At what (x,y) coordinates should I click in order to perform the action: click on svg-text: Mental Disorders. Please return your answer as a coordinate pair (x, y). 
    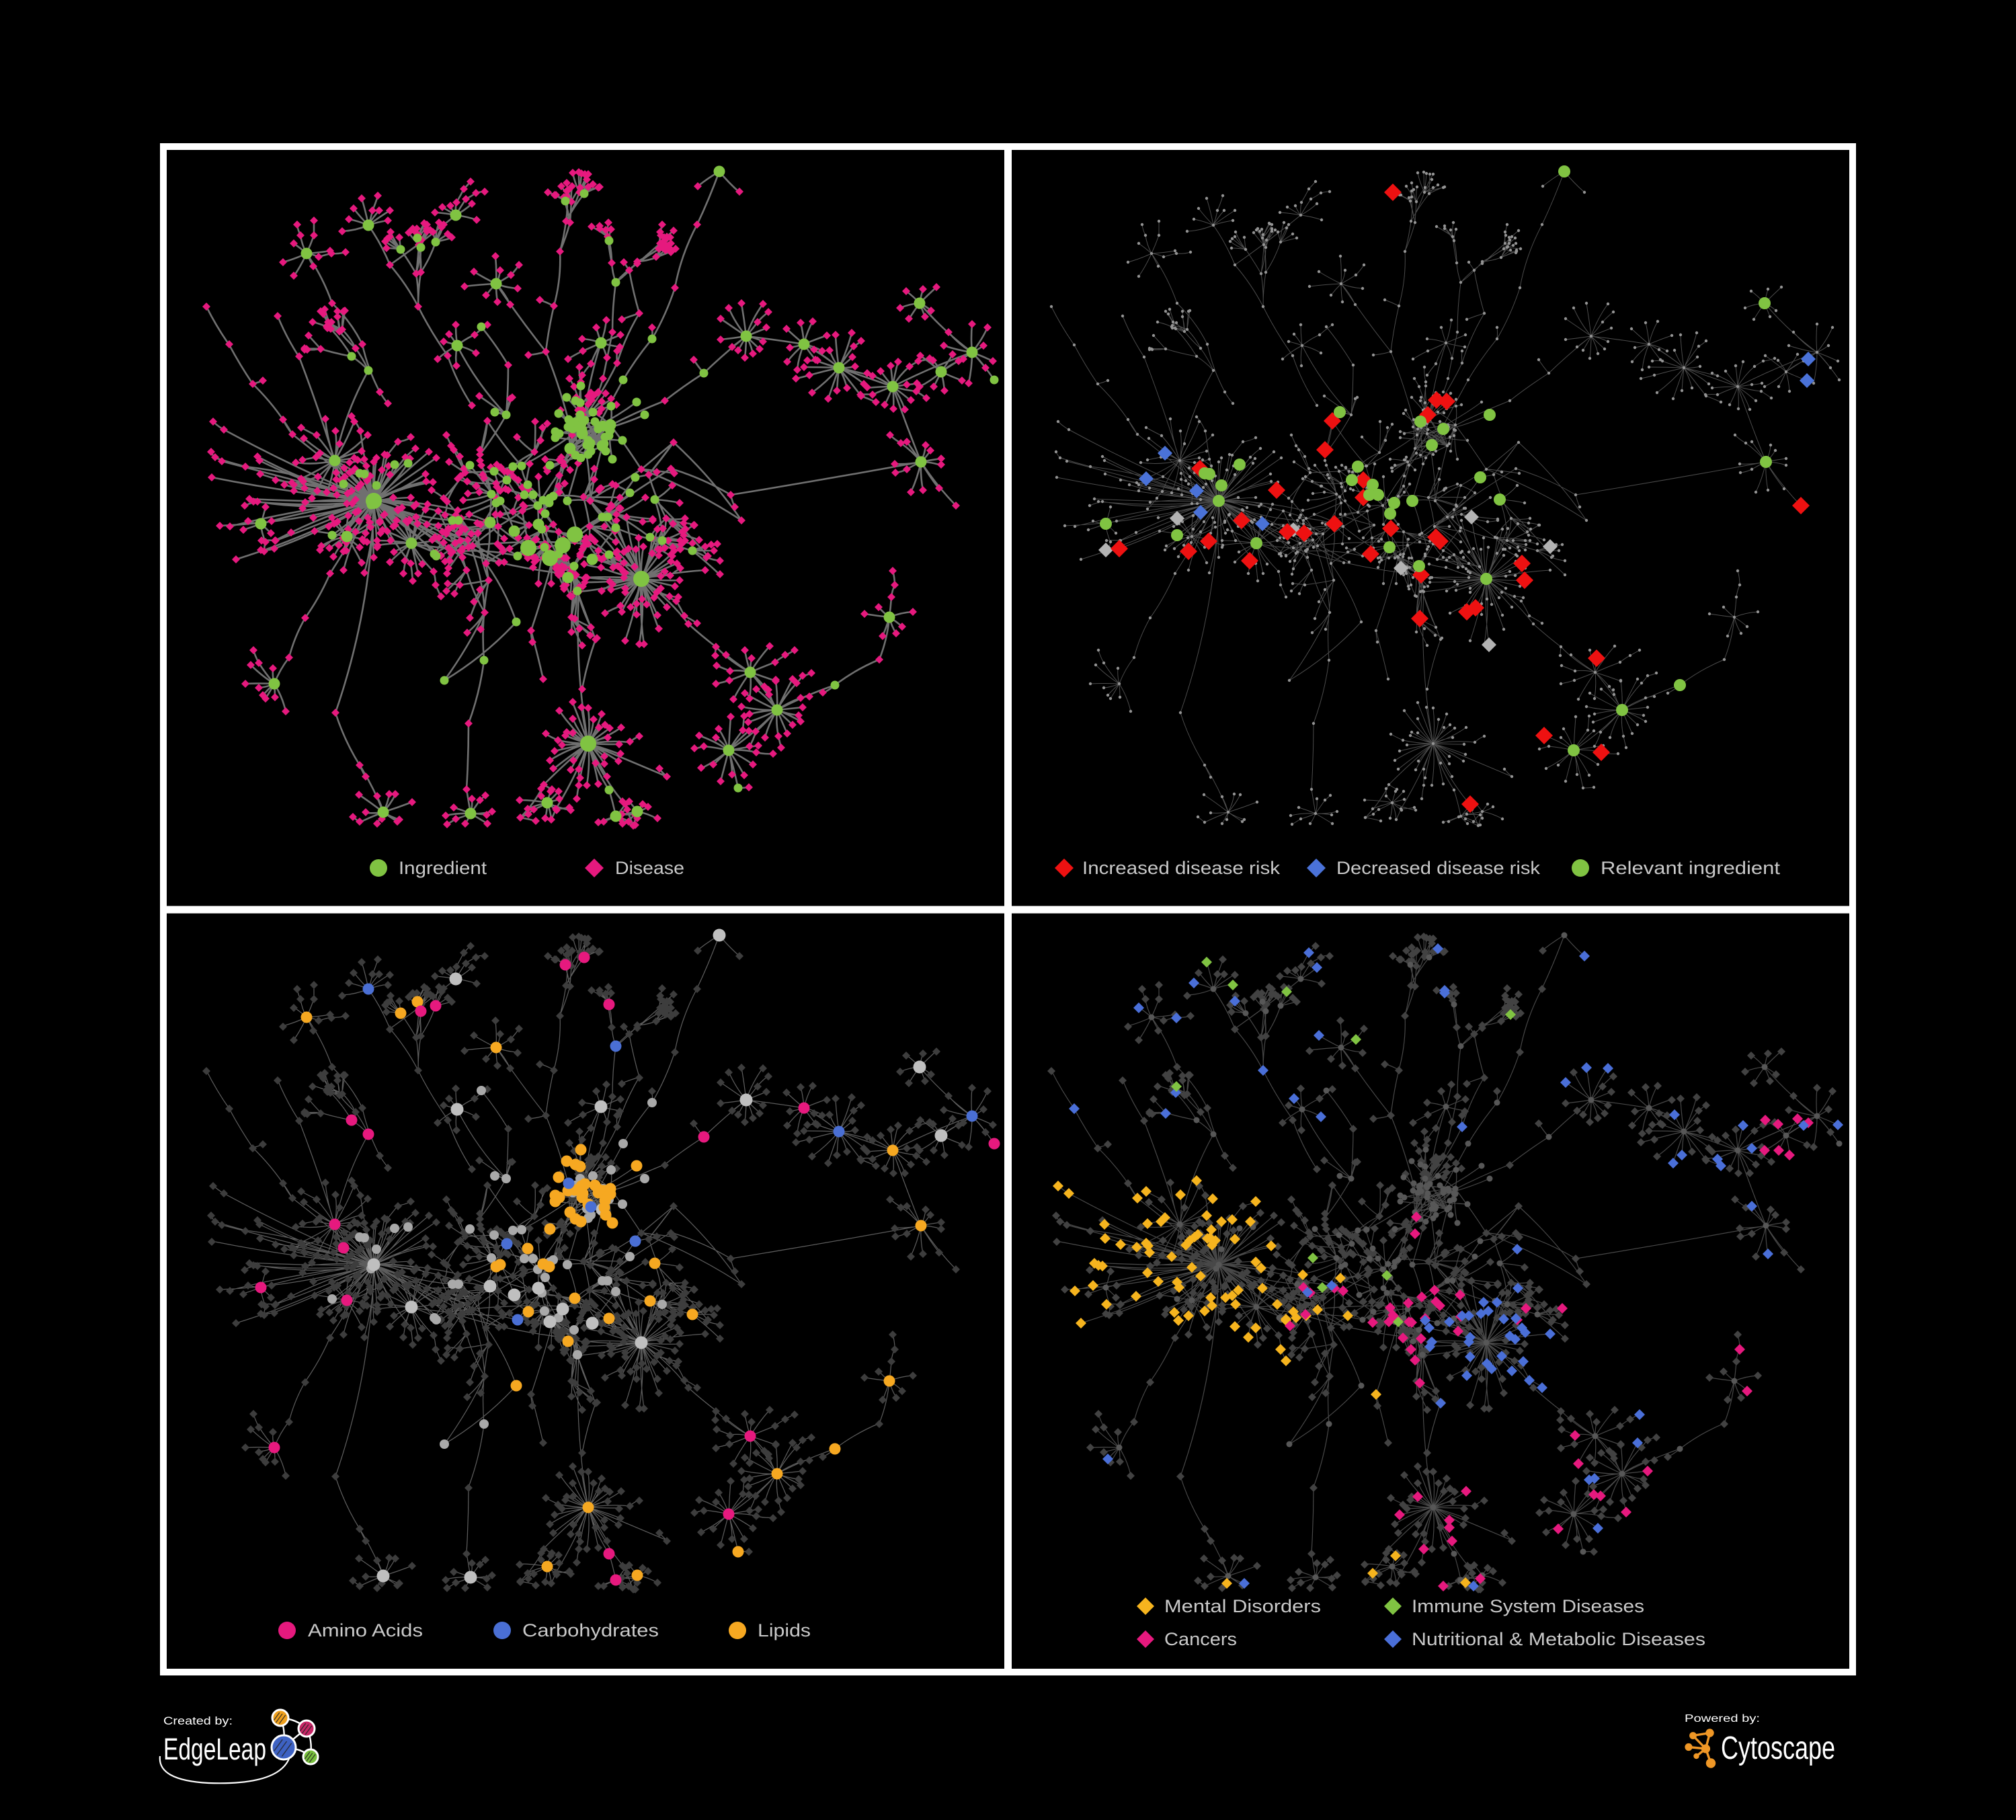
    Looking at the image, I should click on (1242, 1606).